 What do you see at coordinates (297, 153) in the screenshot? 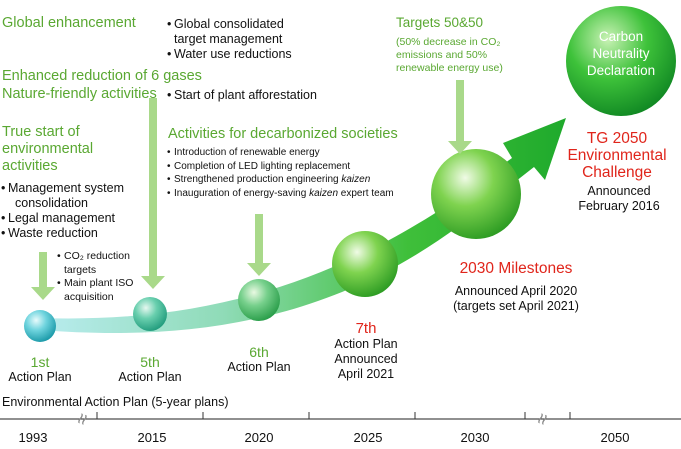
I see `decarb-item-1: Introduction of renewable energy` at bounding box center [297, 153].